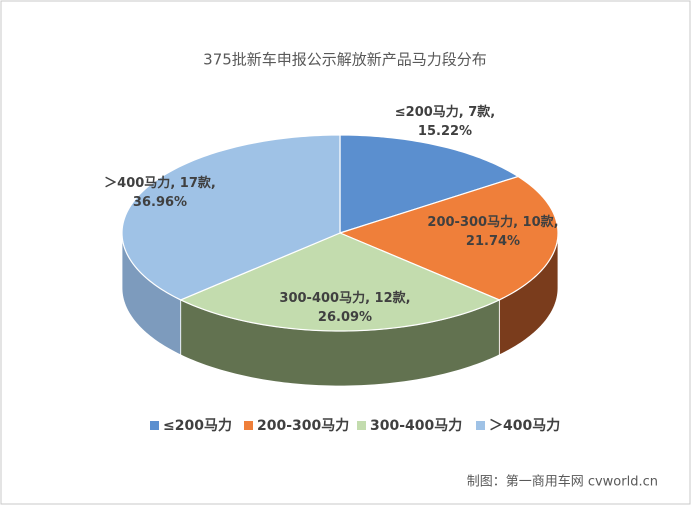  I want to click on label-count: 7款, so click(479, 112).